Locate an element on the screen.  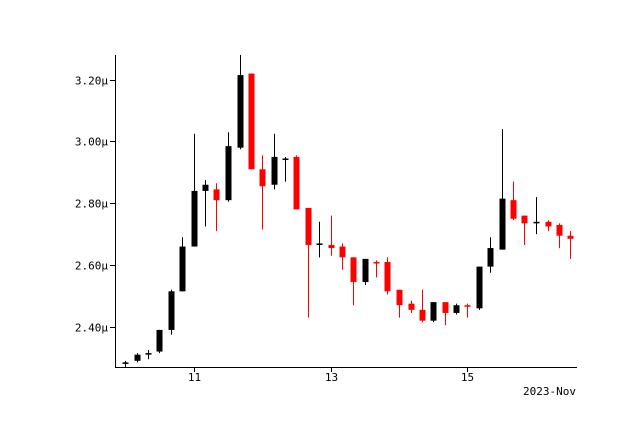
y-tick-label: 3.00µ is located at coordinates (91, 142).